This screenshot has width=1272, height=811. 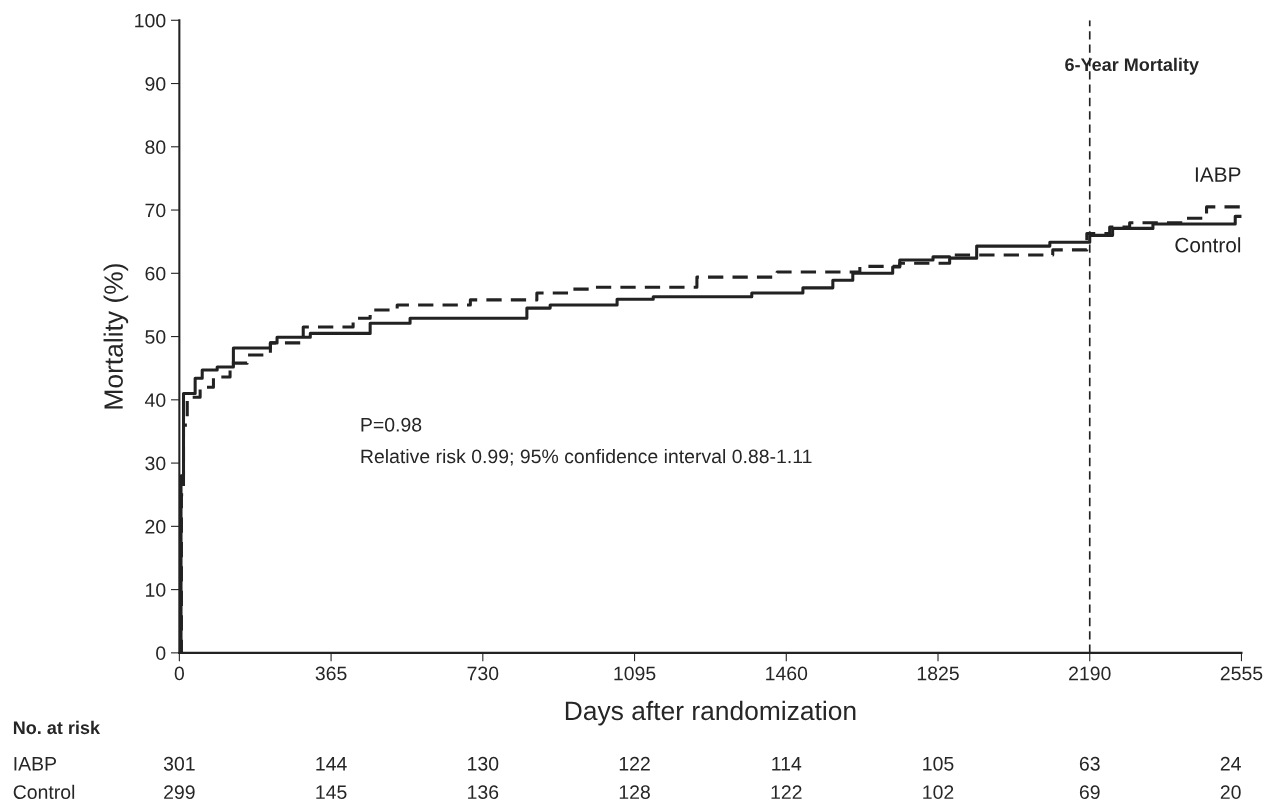 I want to click on x-tick-label: 2190, so click(x=1090, y=673).